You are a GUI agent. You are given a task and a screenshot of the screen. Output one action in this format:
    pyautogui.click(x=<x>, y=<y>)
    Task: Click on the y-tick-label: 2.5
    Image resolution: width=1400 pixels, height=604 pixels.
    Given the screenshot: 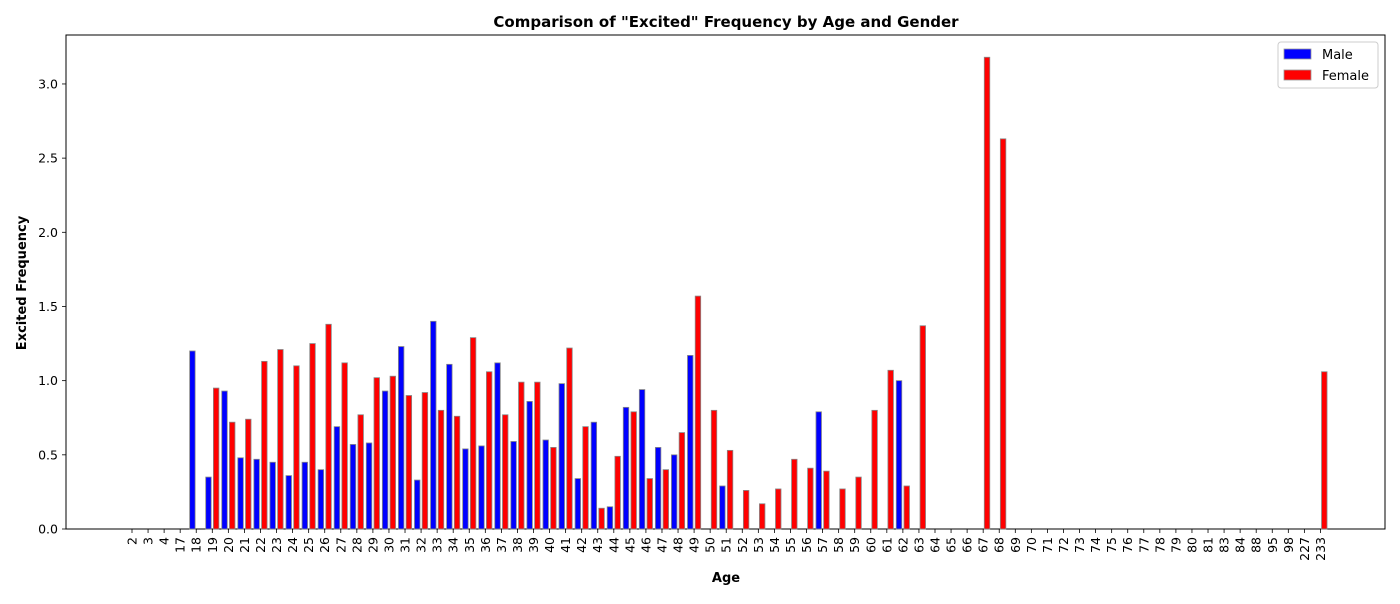 What is the action you would take?
    pyautogui.click(x=48, y=158)
    